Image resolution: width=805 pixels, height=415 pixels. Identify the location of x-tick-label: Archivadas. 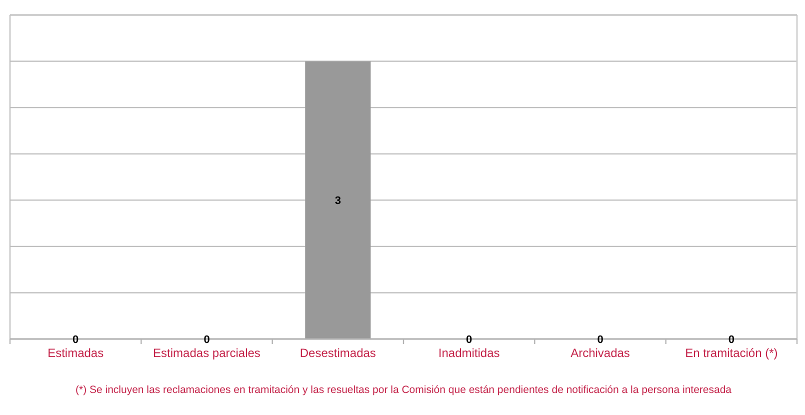
(600, 353).